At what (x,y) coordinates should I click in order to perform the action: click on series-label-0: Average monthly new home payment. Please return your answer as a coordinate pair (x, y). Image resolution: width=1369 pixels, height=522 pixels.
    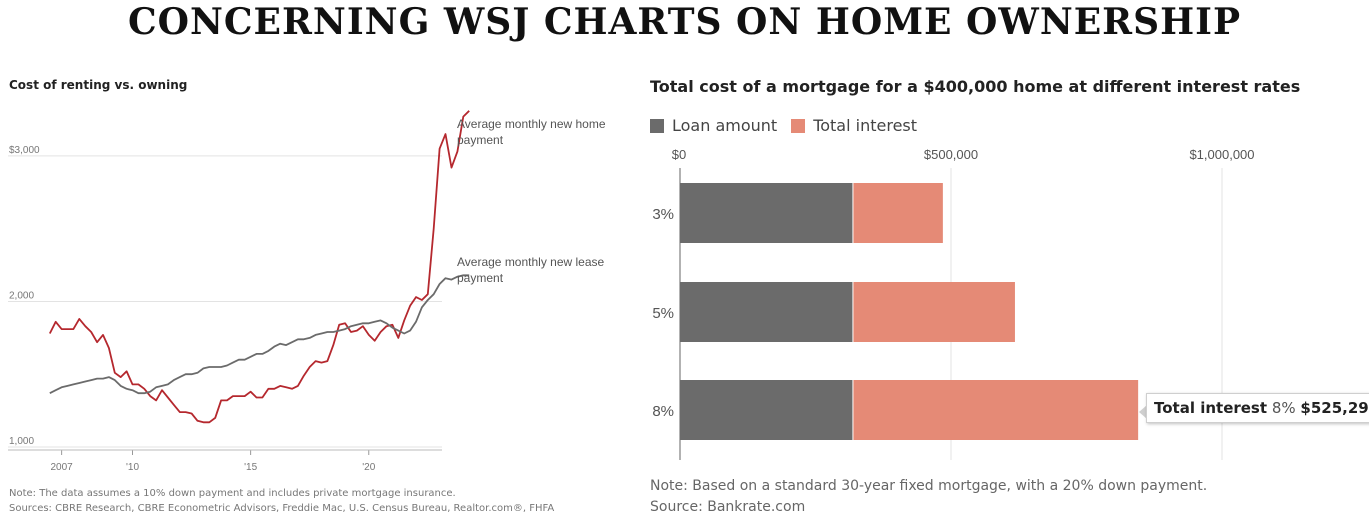
    Looking at the image, I should click on (531, 132).